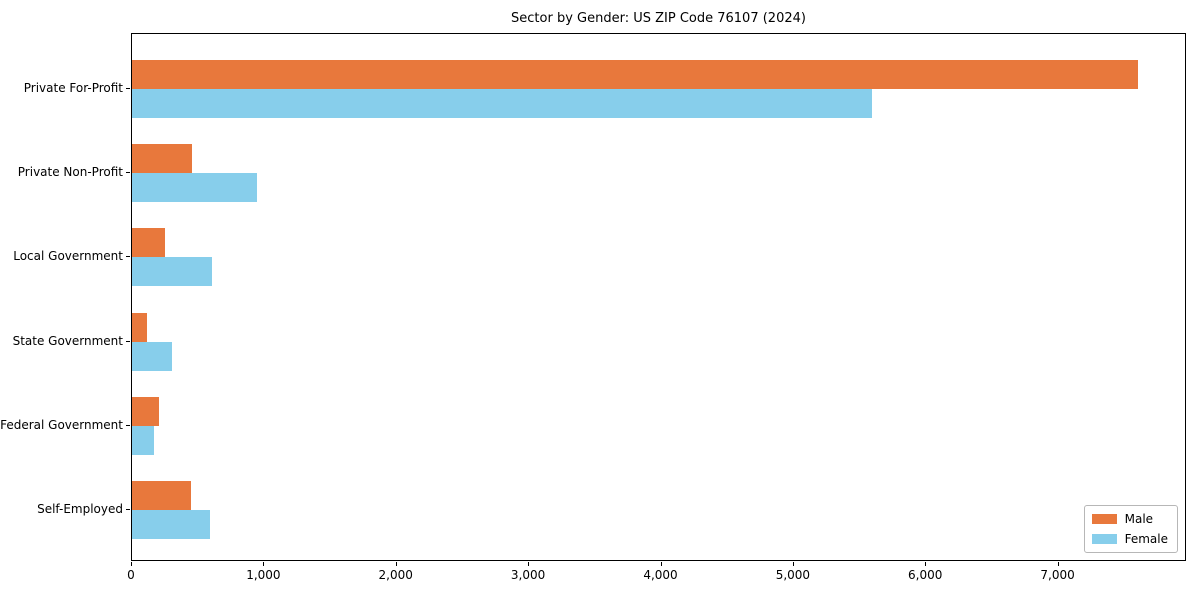 Image resolution: width=1200 pixels, height=600 pixels. What do you see at coordinates (925, 575) in the screenshot?
I see `x-tick-label: 6,000` at bounding box center [925, 575].